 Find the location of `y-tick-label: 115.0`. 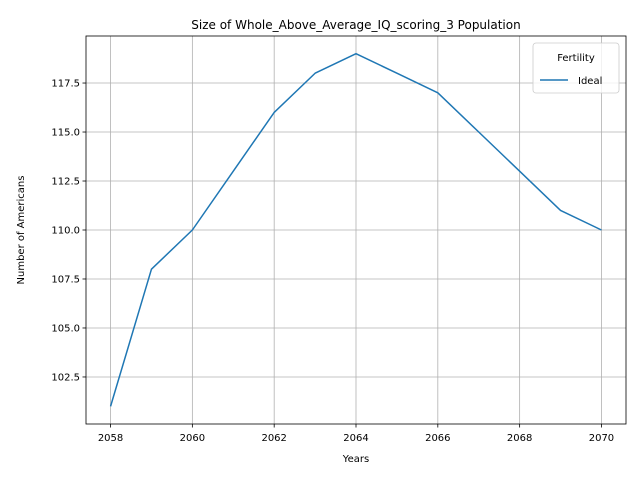

y-tick-label: 115.0 is located at coordinates (65, 133).